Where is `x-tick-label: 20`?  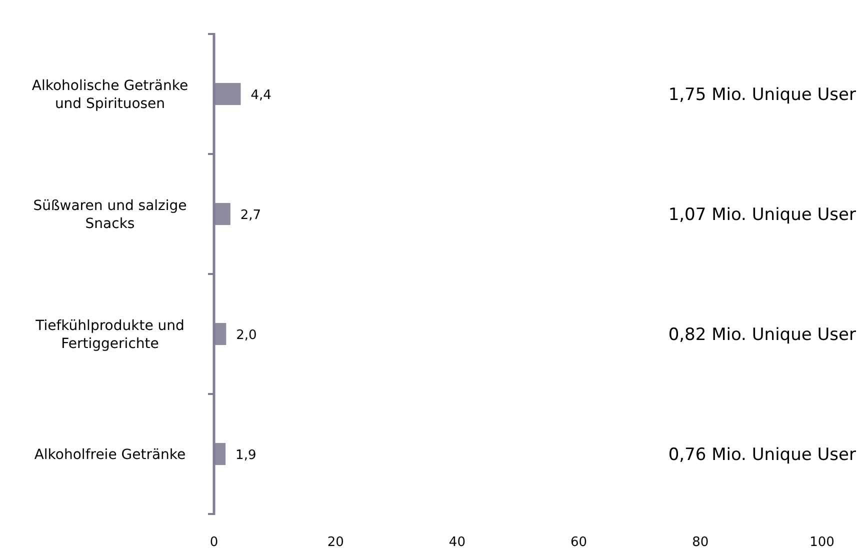 x-tick-label: 20 is located at coordinates (335, 542).